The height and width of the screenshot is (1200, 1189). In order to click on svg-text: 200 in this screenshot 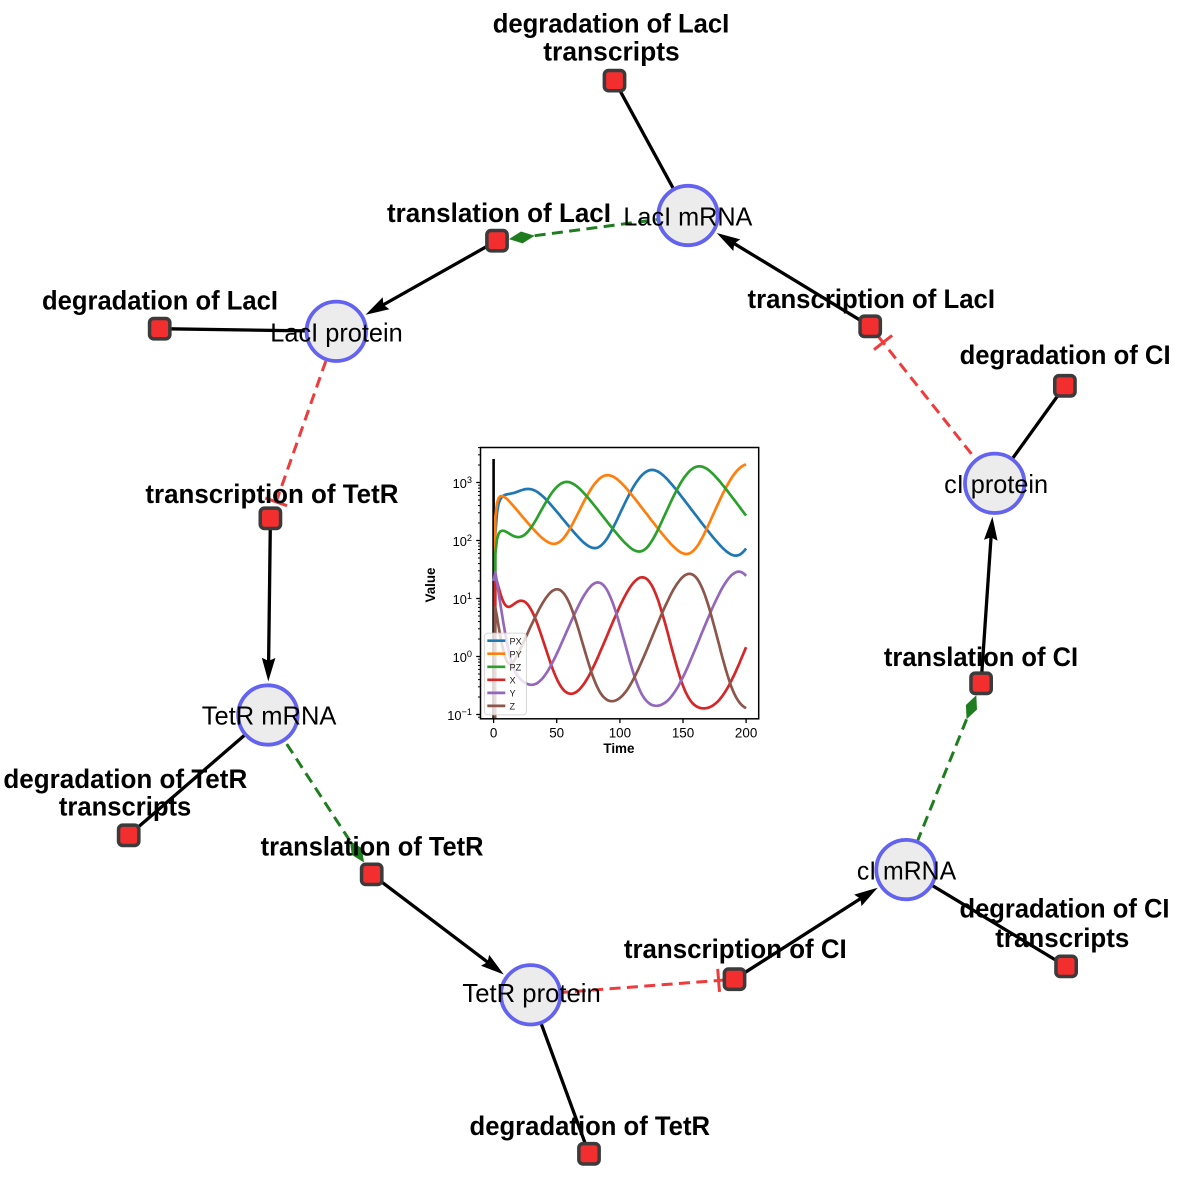, I will do `click(746, 733)`.